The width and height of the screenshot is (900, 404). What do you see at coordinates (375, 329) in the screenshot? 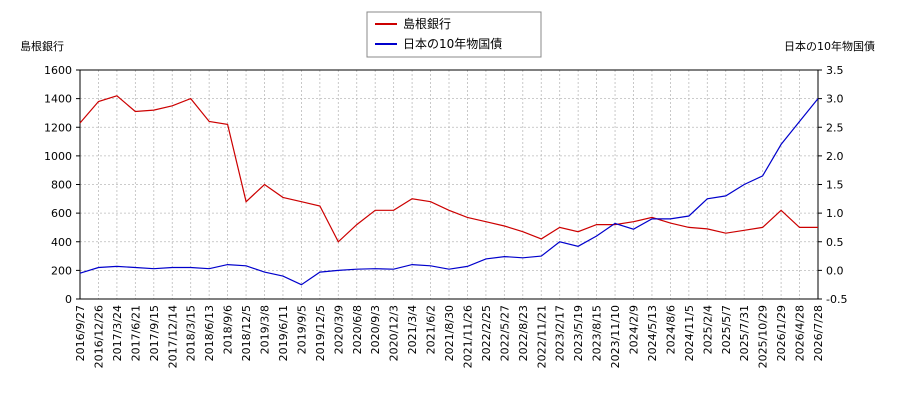
I see `x-tick-label: 2020/9/3` at bounding box center [375, 329].